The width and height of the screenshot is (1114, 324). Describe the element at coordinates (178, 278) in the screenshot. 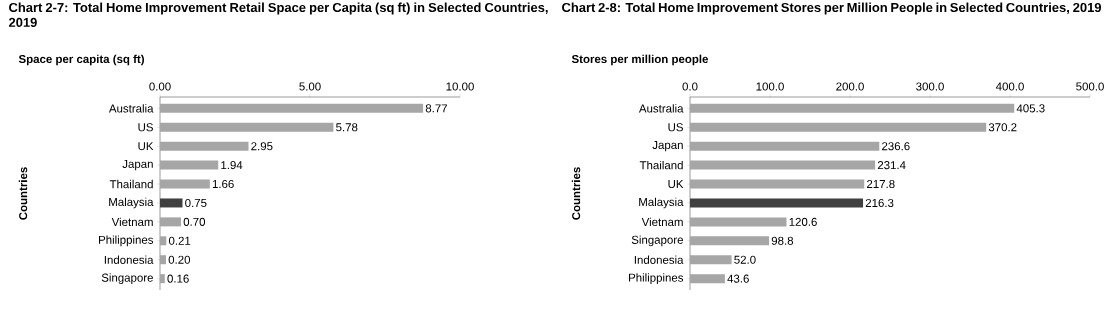

I see `data-label: 0.16` at that location.